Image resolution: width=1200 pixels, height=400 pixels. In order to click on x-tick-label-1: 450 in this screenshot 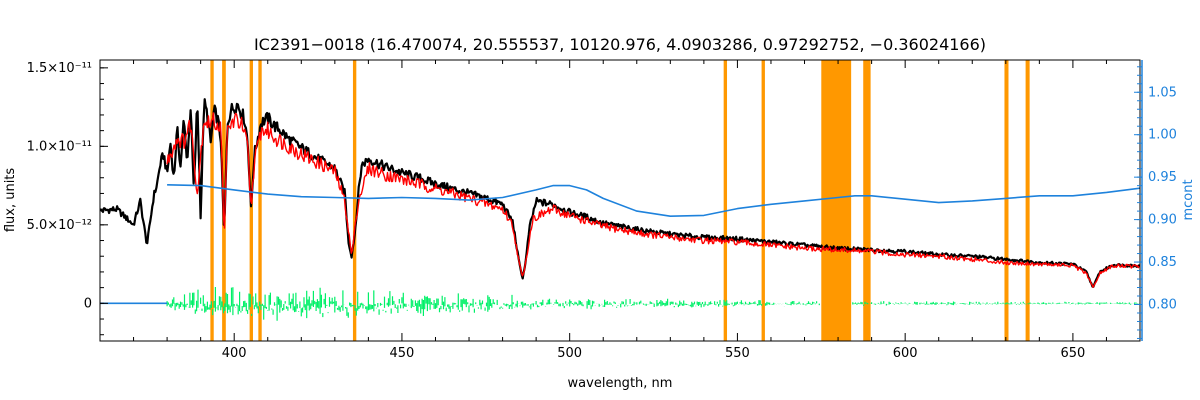, I will do `click(402, 353)`.